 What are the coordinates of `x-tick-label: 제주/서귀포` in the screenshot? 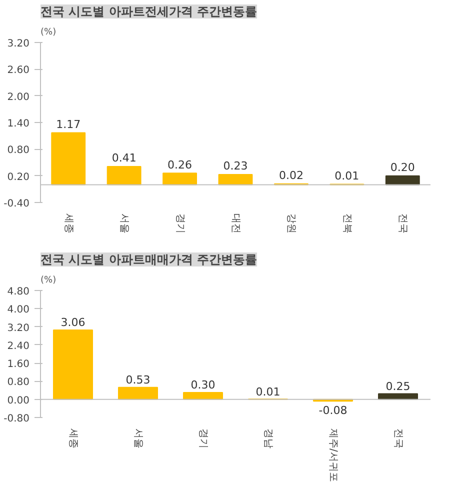 It's located at (333, 455).